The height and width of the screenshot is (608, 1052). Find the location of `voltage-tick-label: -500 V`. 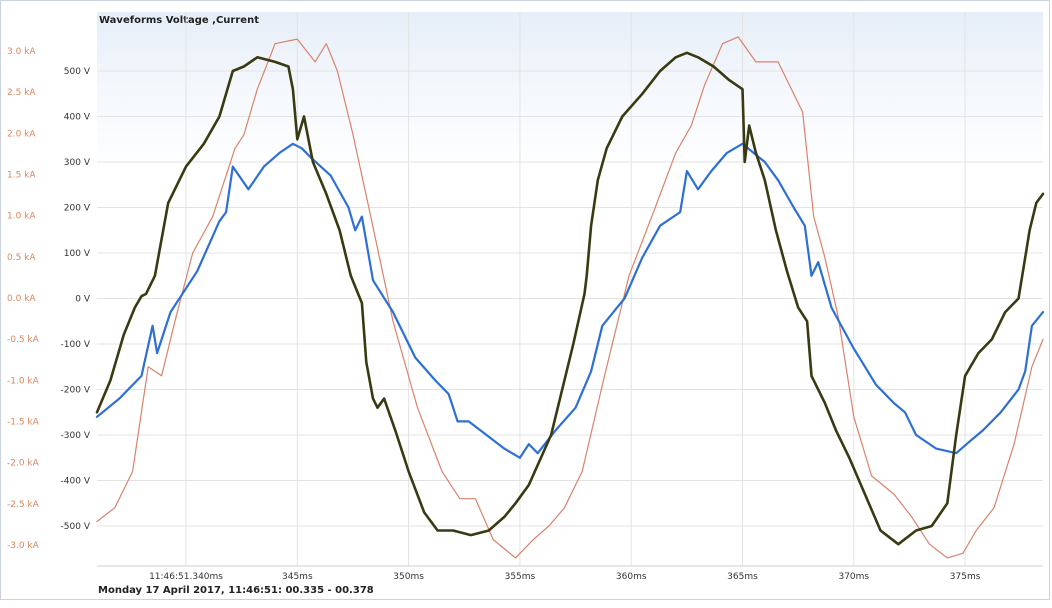

voltage-tick-label: -500 V is located at coordinates (76, 527).